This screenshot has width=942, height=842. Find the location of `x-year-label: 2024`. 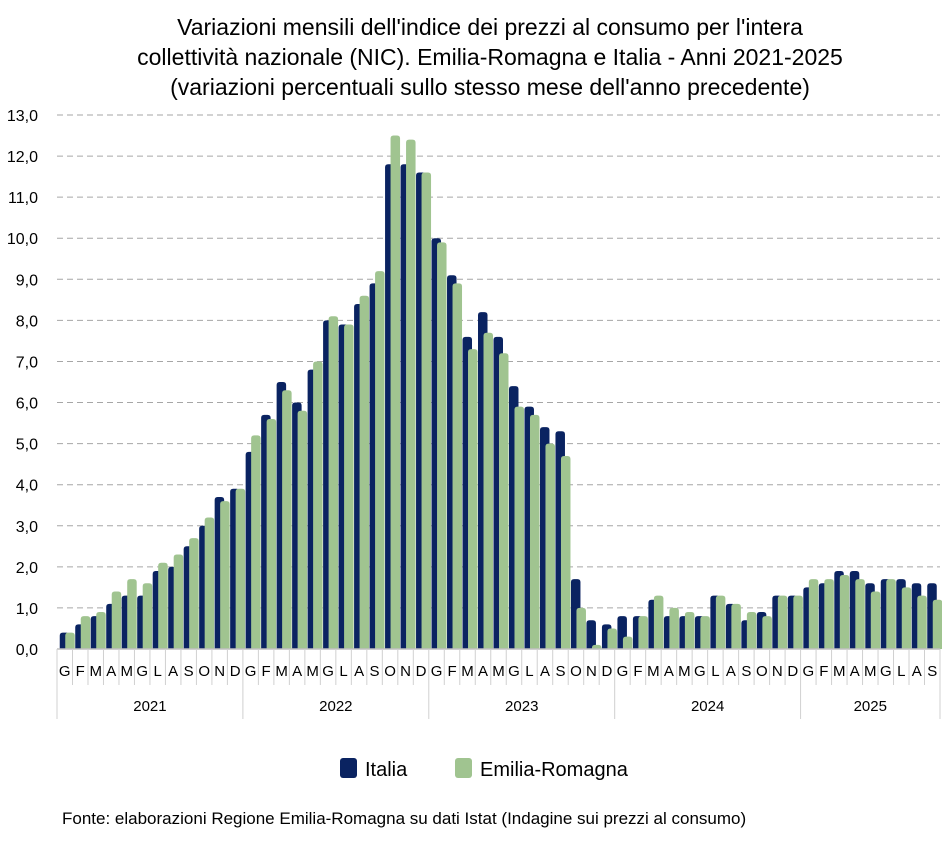

x-year-label: 2024 is located at coordinates (707, 706).